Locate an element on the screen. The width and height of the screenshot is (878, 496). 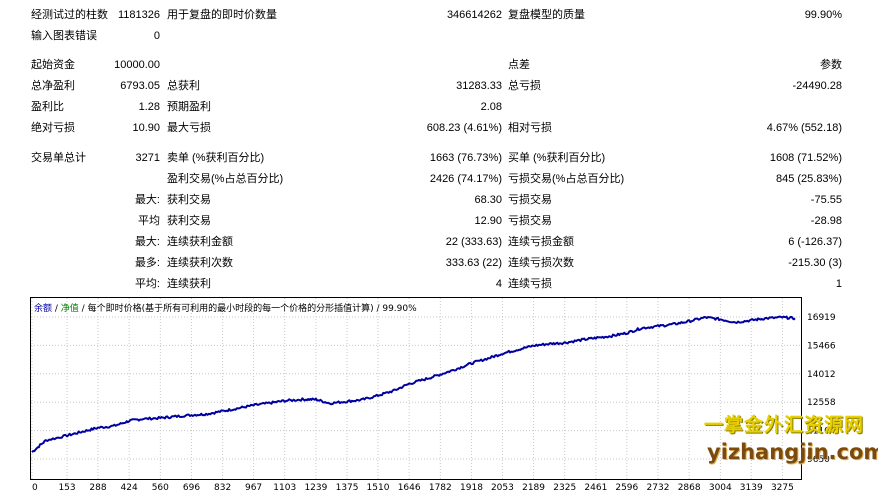
x-tick-label: 967 is located at coordinates (253, 488).